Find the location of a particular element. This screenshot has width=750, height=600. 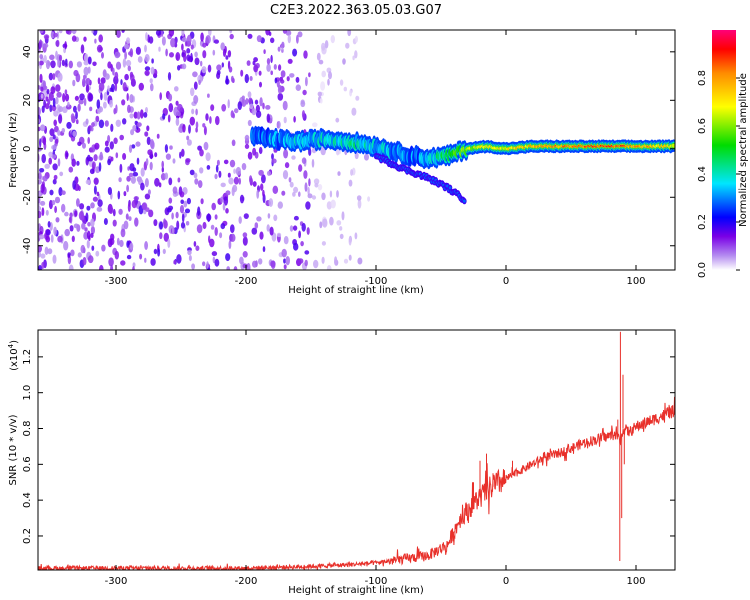

y-tick-label: 0.8 is located at coordinates (27, 429).